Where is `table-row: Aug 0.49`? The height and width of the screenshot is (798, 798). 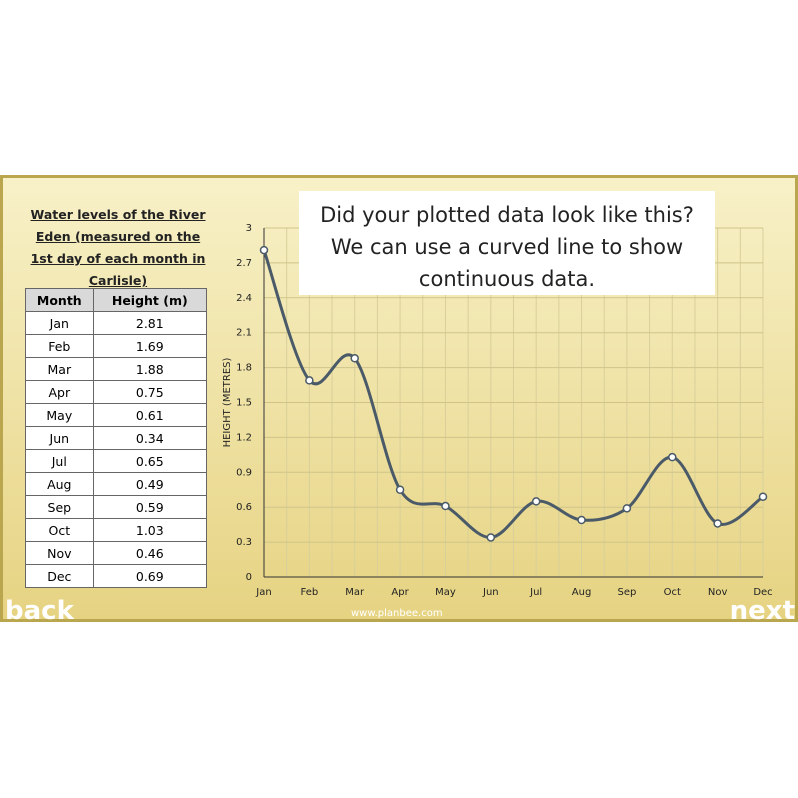 table-row: Aug 0.49 is located at coordinates (116, 484).